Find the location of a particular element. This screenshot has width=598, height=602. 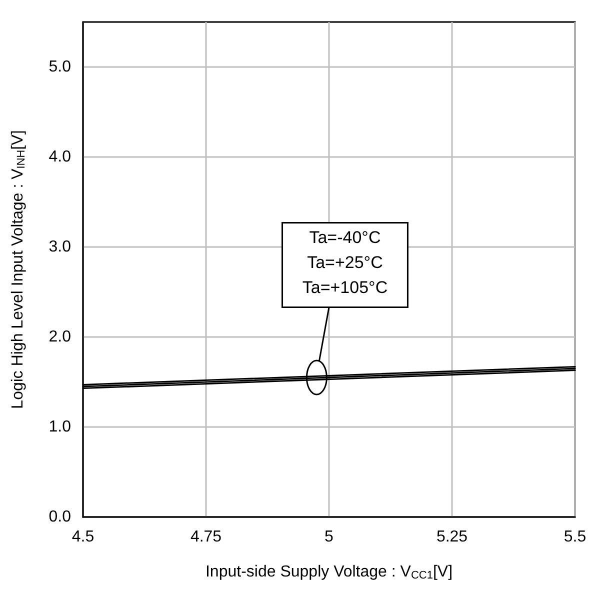

annotation: Ta=+25°C is located at coordinates (345, 262).